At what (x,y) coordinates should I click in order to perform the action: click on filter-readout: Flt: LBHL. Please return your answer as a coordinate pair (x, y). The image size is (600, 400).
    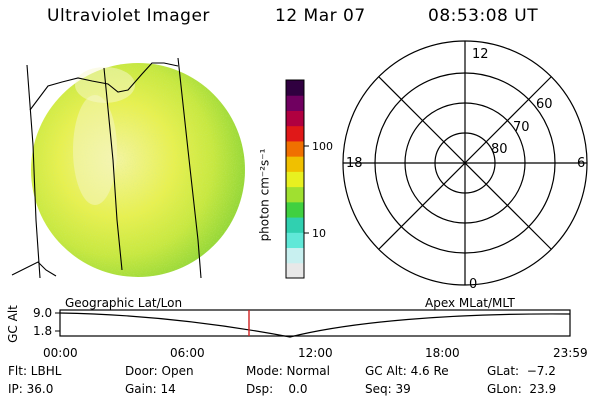
    Looking at the image, I should click on (35, 371).